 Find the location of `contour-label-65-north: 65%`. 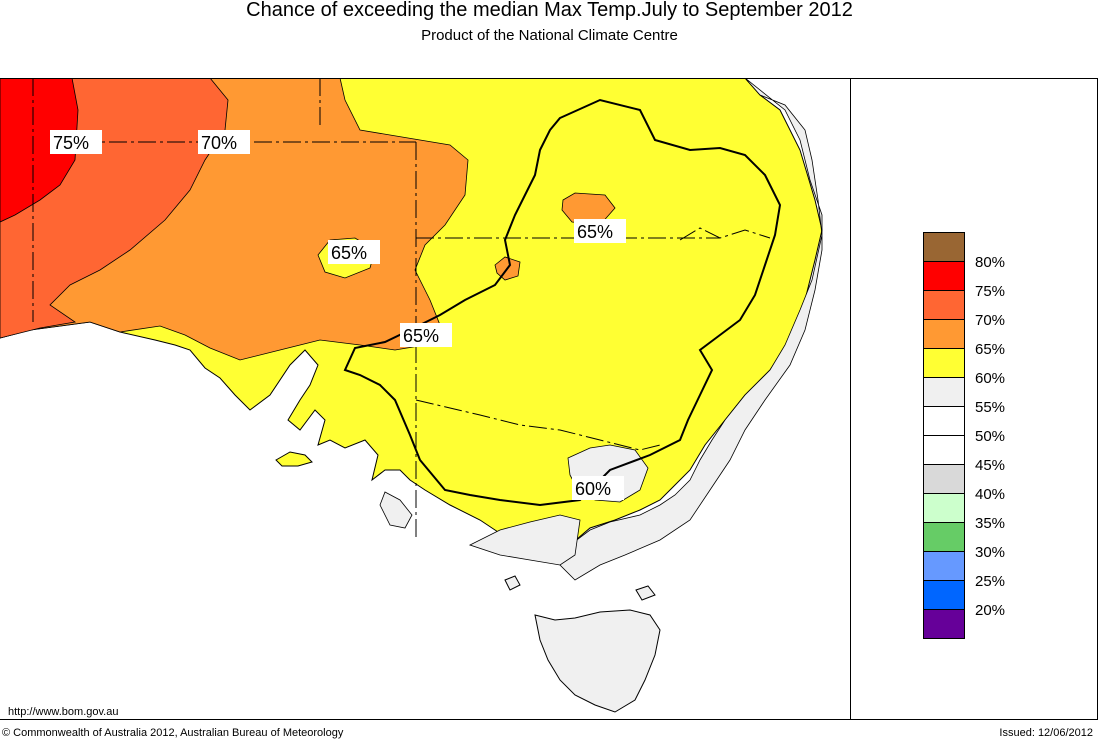

contour-label-65-north: 65% is located at coordinates (595, 232).